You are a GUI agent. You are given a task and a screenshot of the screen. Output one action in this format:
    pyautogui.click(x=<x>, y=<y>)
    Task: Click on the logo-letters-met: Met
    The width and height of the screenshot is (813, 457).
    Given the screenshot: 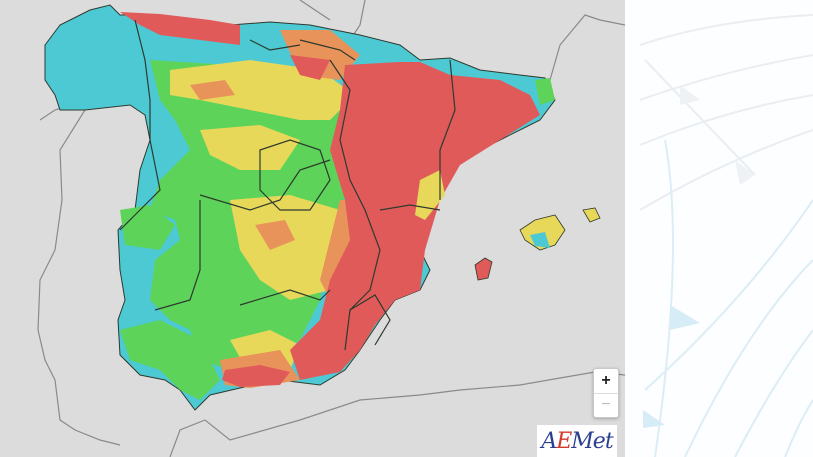 What is the action you would take?
    pyautogui.click(x=592, y=441)
    